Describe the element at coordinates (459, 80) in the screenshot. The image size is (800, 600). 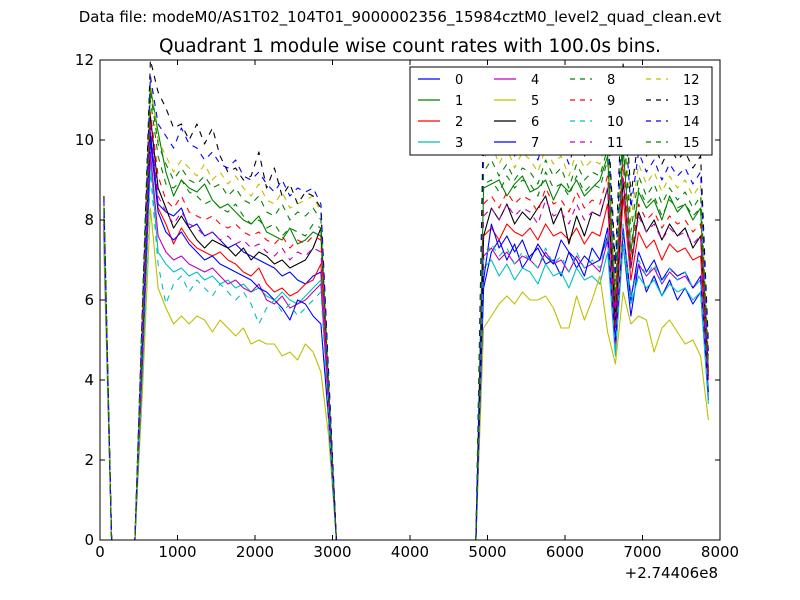
I see `legend-label: 0` at that location.